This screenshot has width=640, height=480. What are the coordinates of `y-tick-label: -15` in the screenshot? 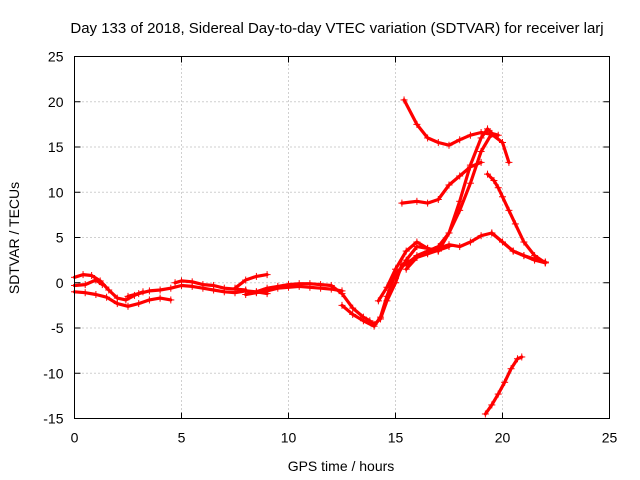 It's located at (53, 419).